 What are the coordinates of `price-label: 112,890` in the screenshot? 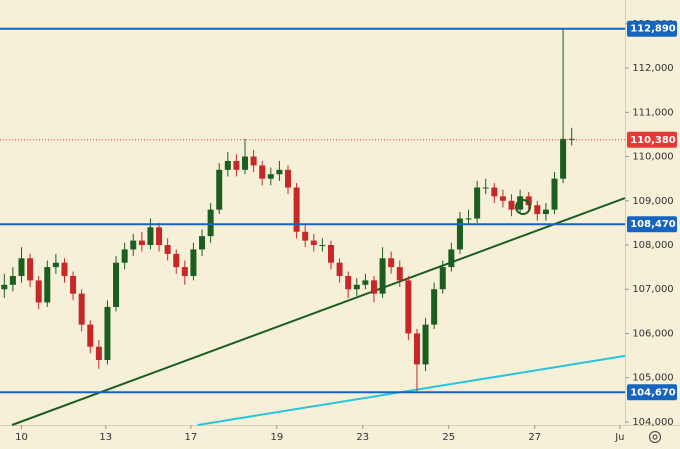 It's located at (653, 29).